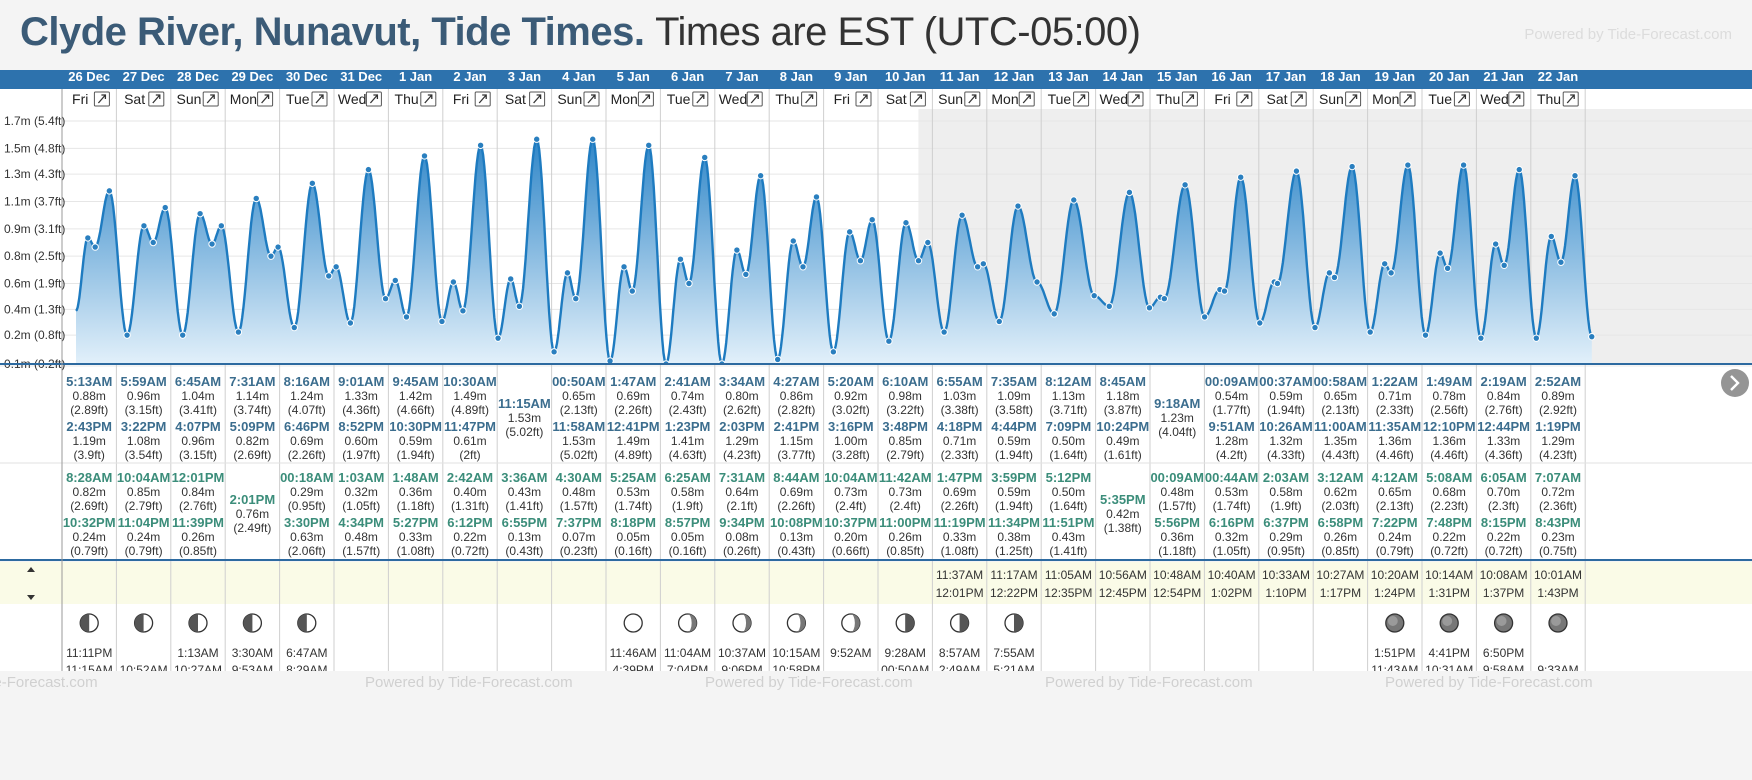  I want to click on low-tide-time: 9:34PM, so click(742, 522).